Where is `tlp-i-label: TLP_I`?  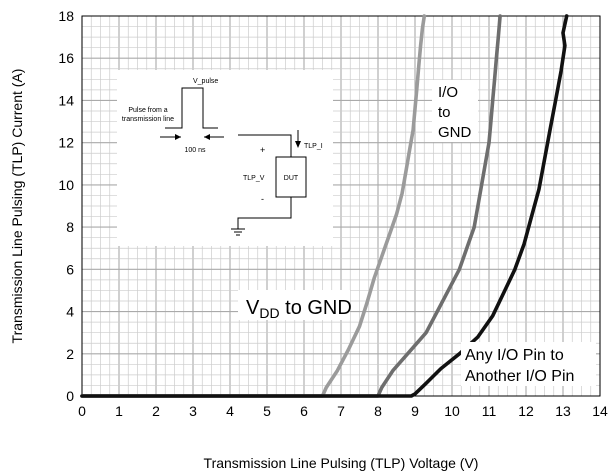
tlp-i-label: TLP_I is located at coordinates (313, 146).